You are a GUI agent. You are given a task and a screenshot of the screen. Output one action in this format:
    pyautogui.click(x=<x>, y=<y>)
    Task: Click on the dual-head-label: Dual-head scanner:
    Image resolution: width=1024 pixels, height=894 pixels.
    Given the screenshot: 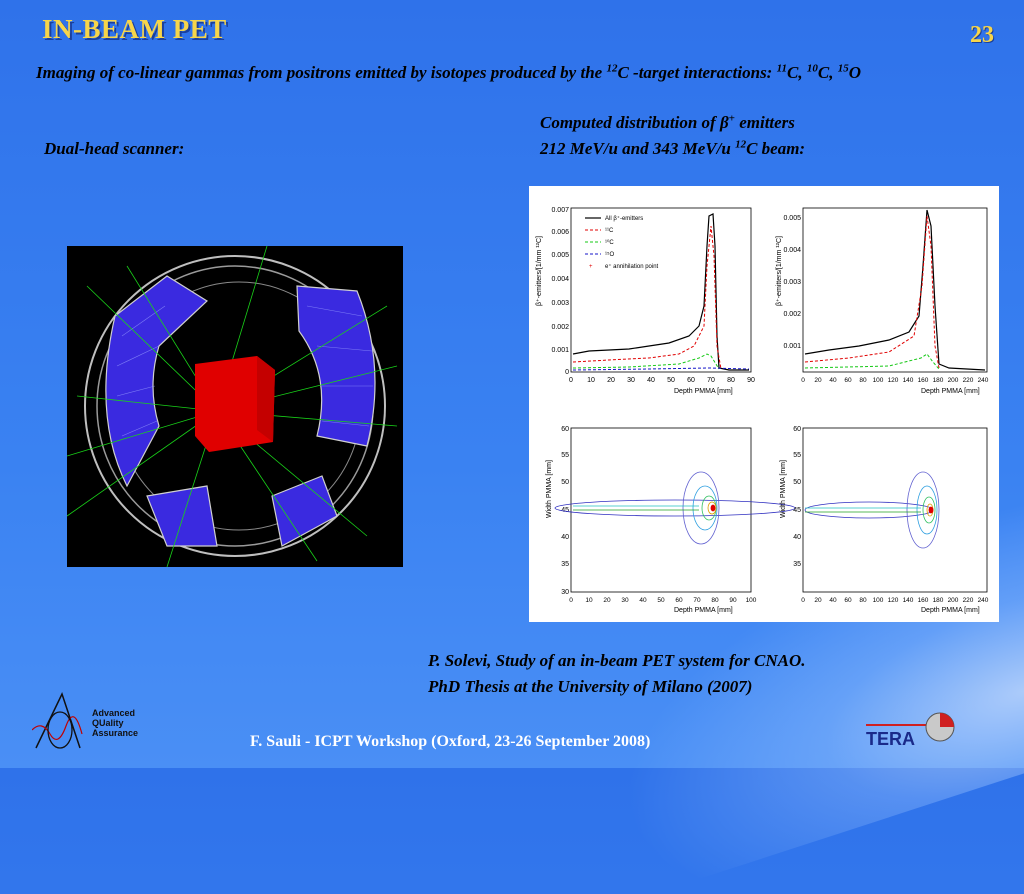 What is the action you would take?
    pyautogui.click(x=114, y=148)
    